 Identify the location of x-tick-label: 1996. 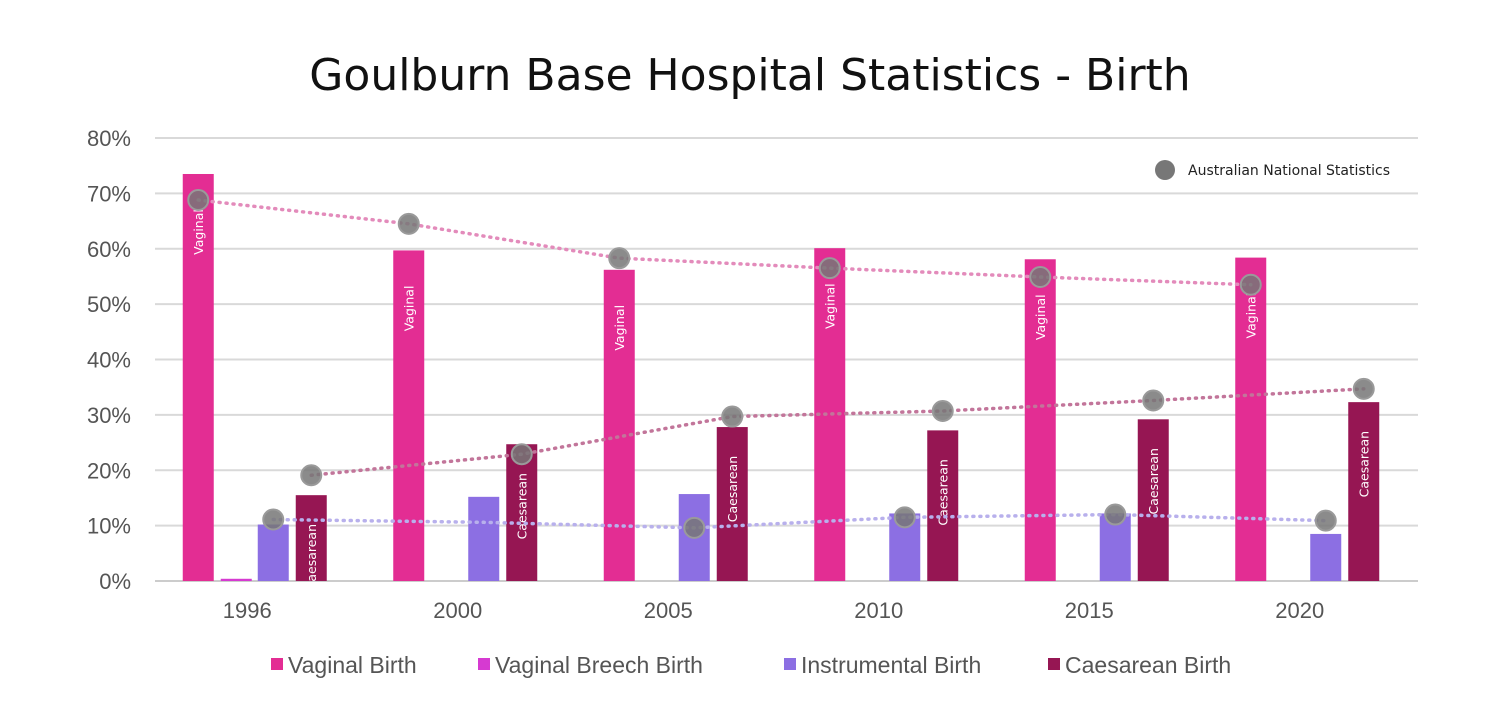
(247, 610).